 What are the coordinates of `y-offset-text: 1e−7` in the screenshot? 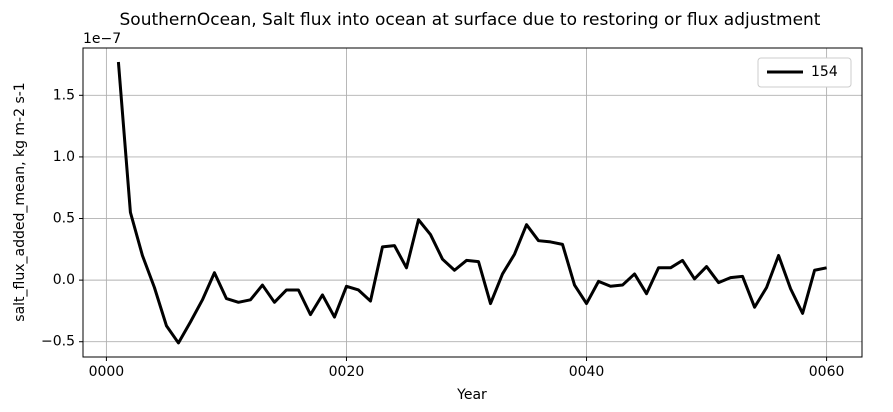 It's located at (102, 39).